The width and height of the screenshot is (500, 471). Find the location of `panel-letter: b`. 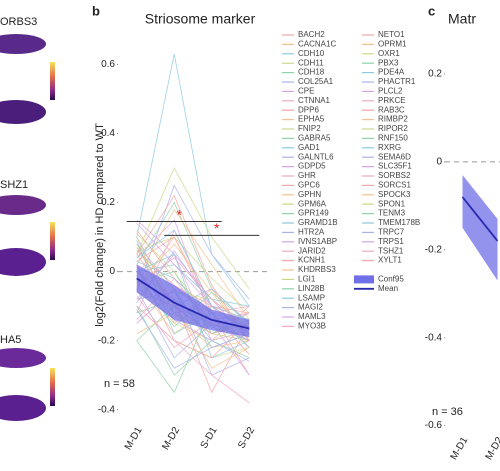

panel-letter: b is located at coordinates (96, 10).